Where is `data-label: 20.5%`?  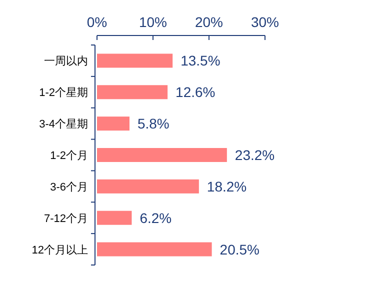 data-label: 20.5% is located at coordinates (240, 249).